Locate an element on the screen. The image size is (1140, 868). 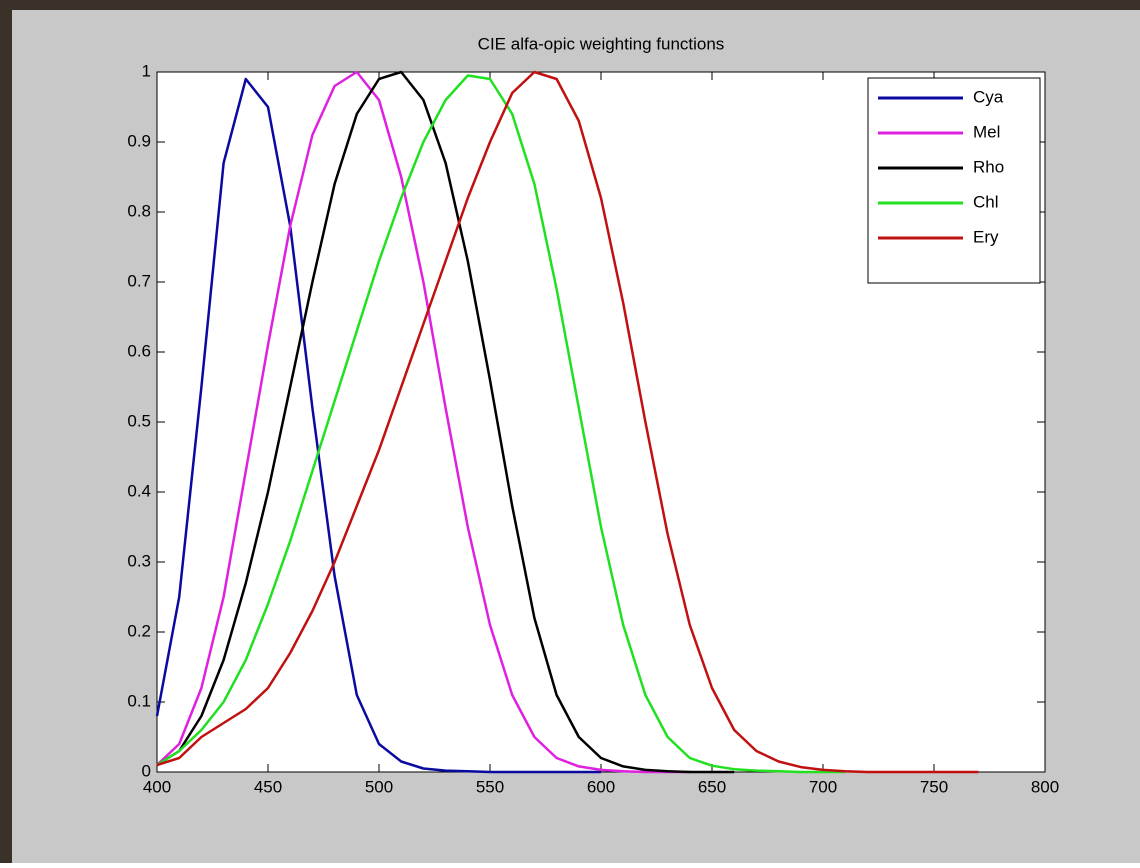
x-tick-label: 650 is located at coordinates (712, 786).